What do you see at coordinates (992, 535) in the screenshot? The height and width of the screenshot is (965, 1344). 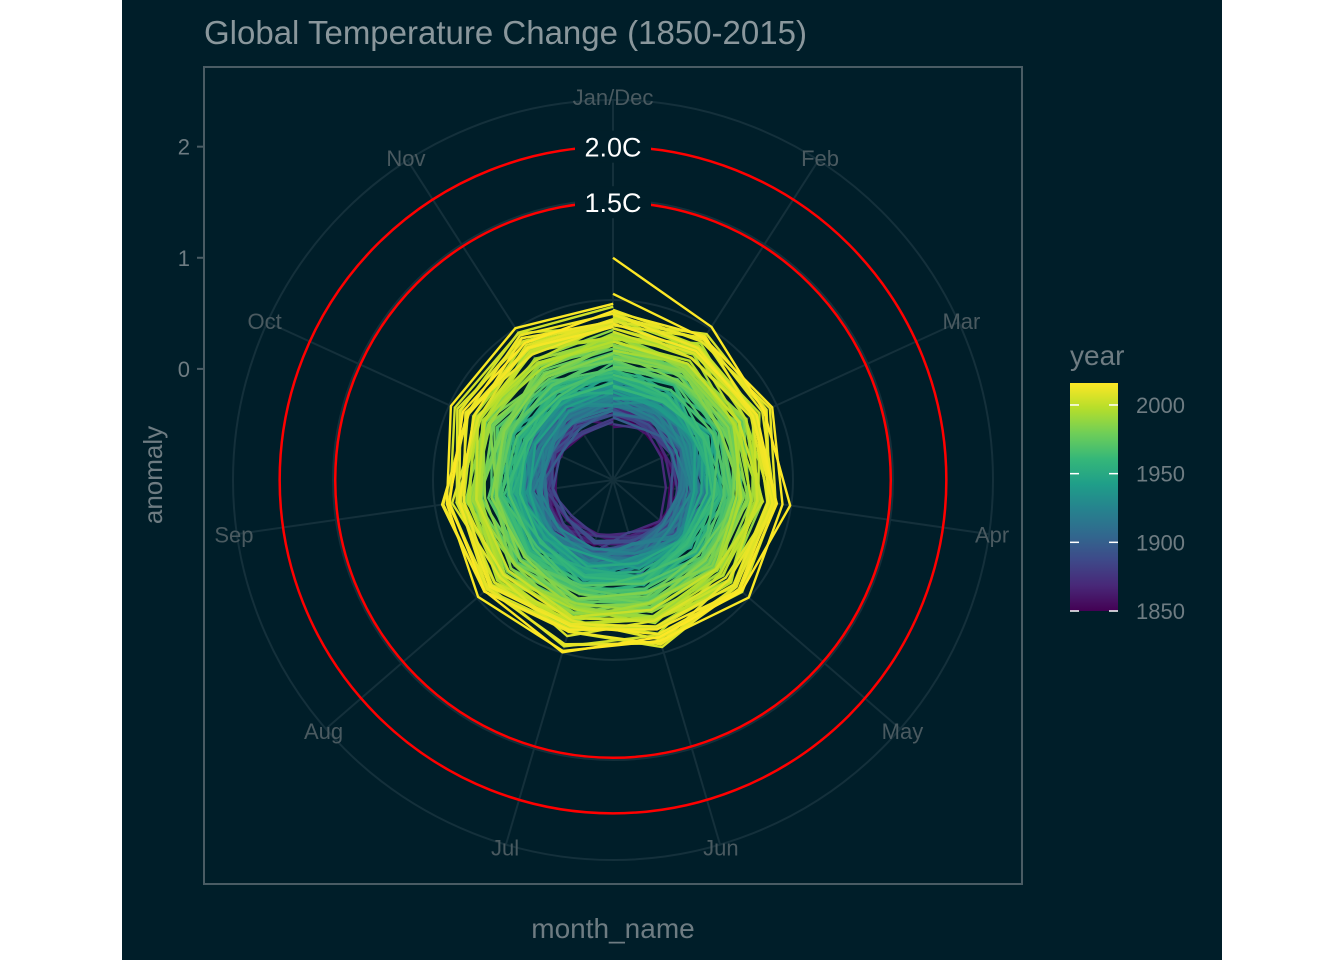 I see `month-label: Apr` at bounding box center [992, 535].